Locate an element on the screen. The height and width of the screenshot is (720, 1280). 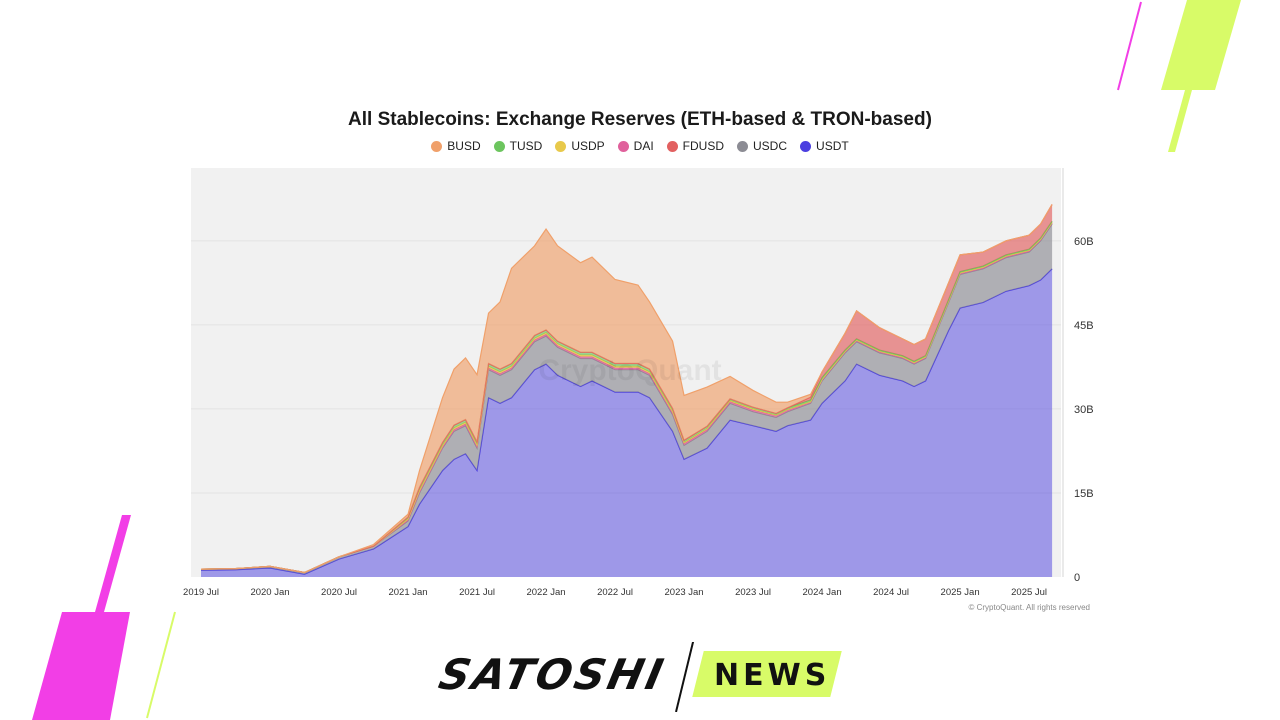
y-tick-label: 45B is located at coordinates (1084, 326).